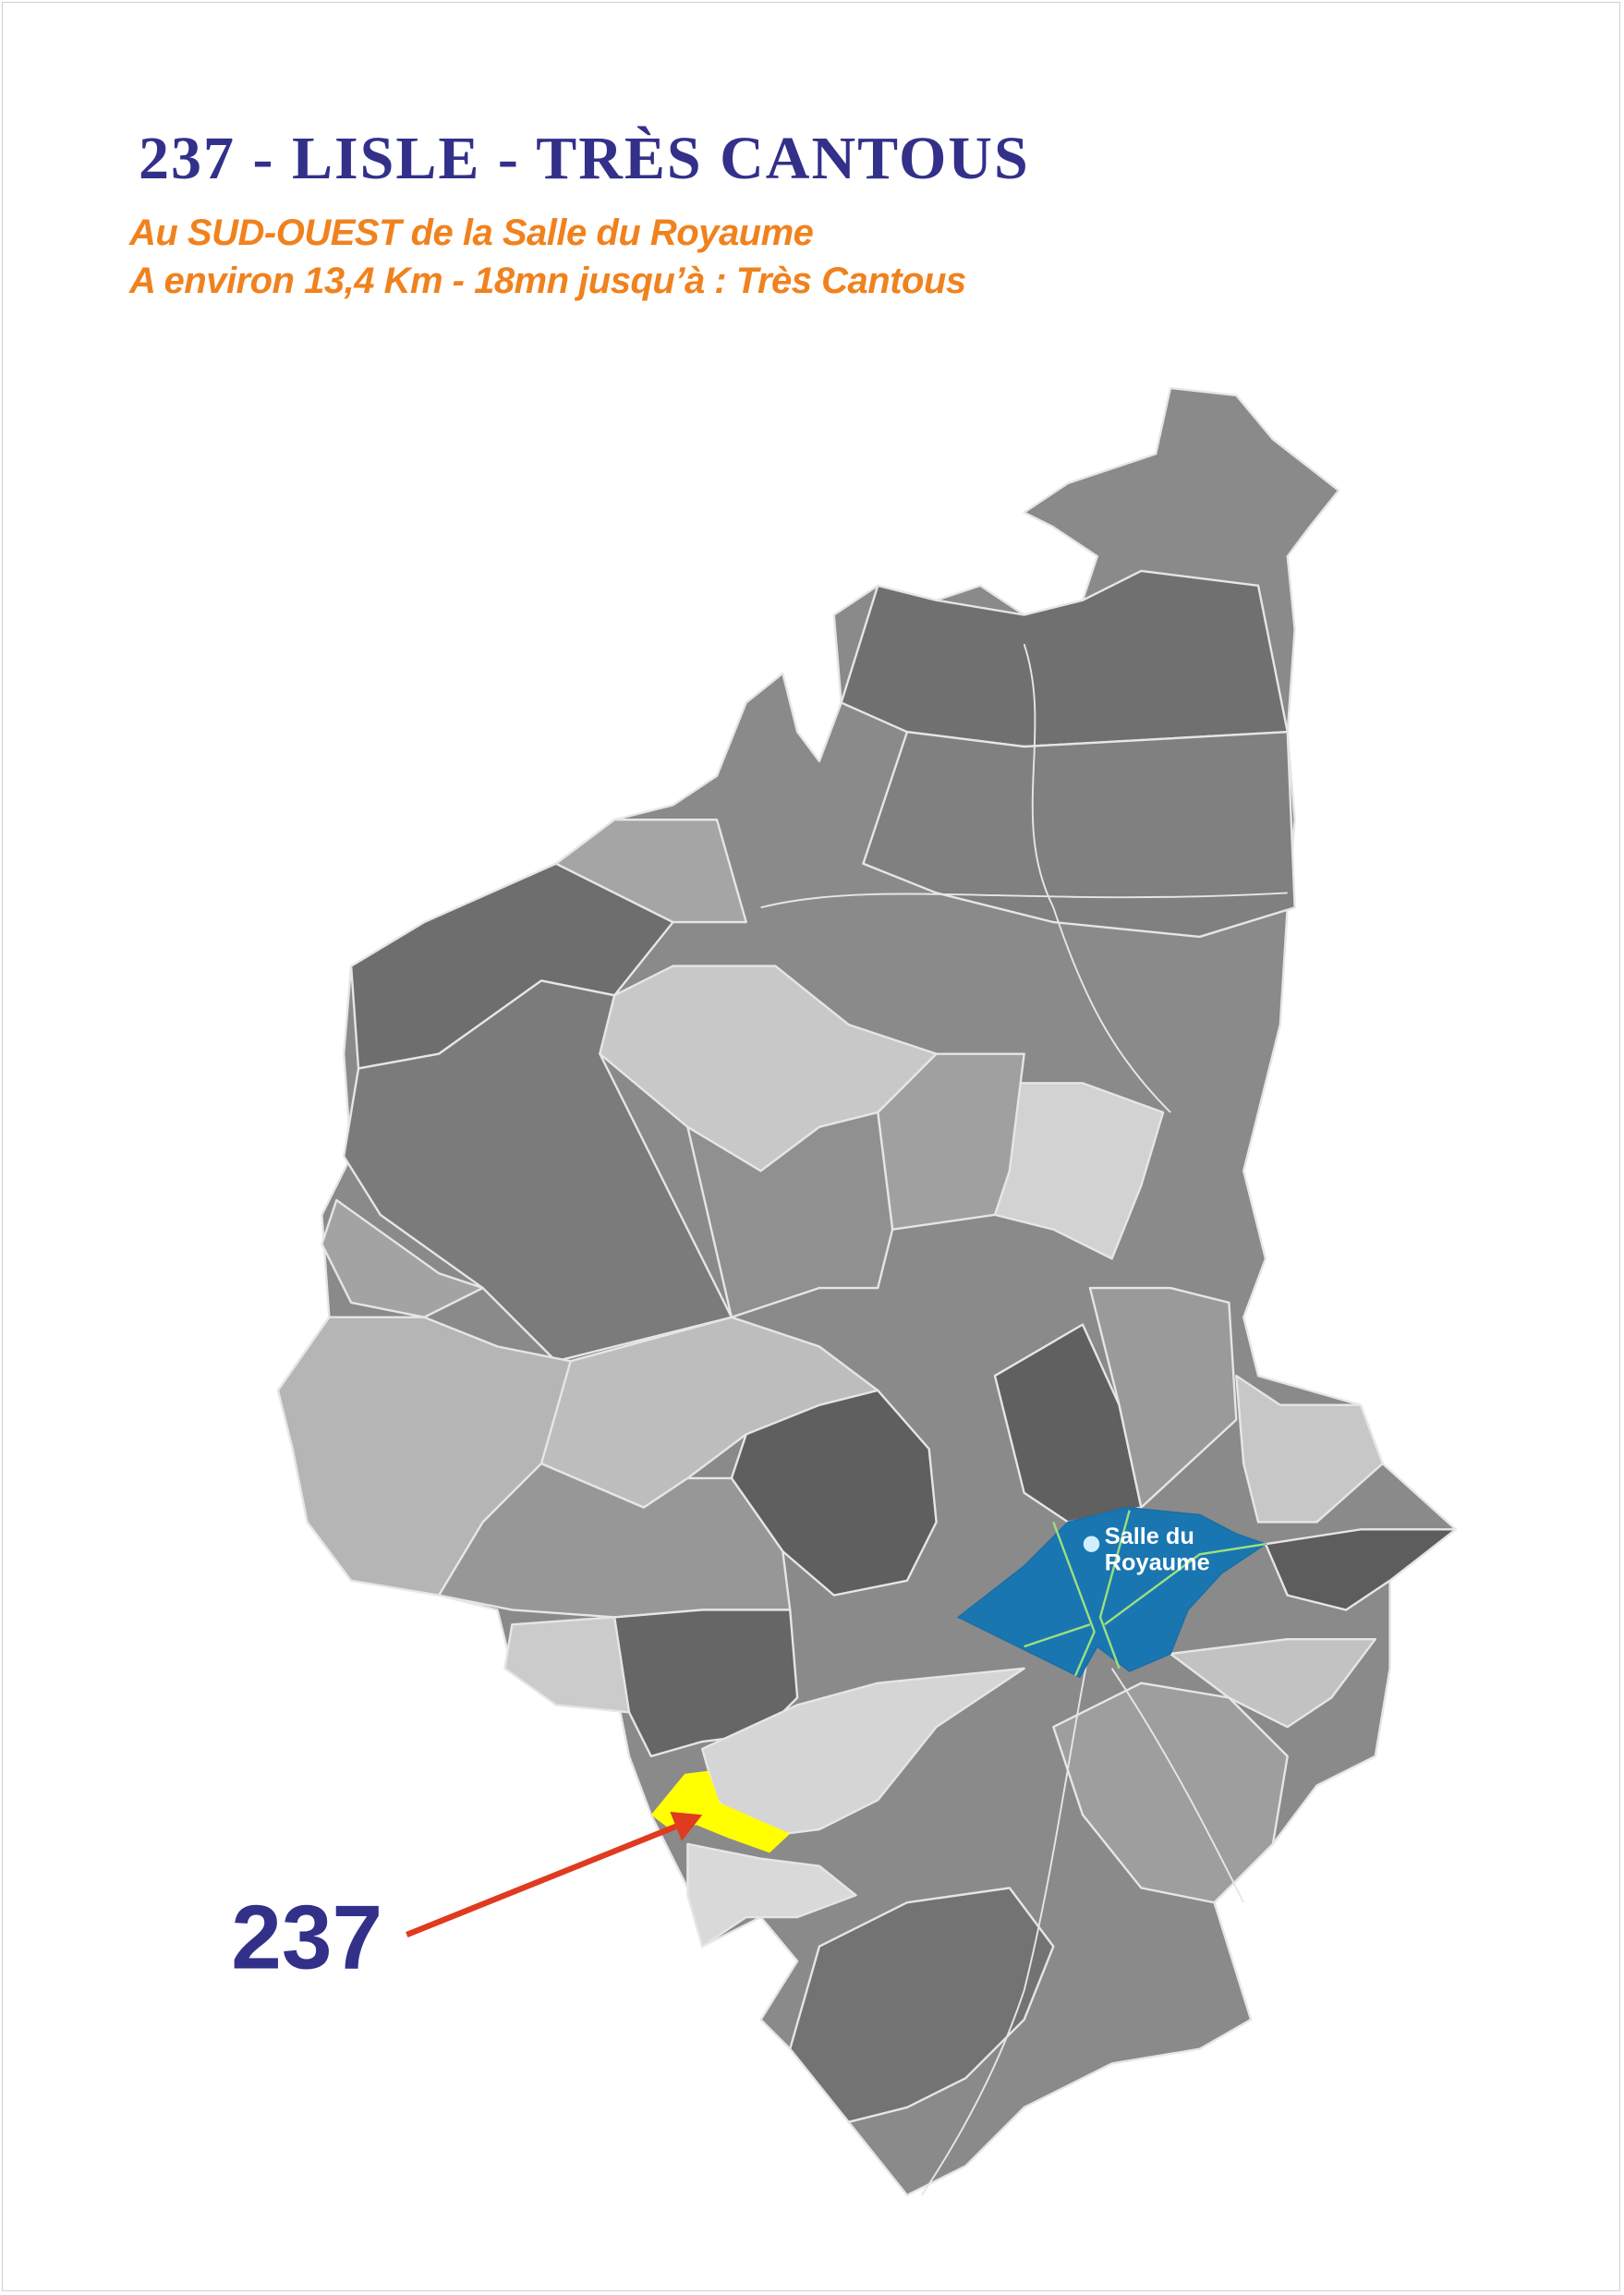  What do you see at coordinates (1092, 1544) in the screenshot?
I see `salle-du-royaume-marker` at bounding box center [1092, 1544].